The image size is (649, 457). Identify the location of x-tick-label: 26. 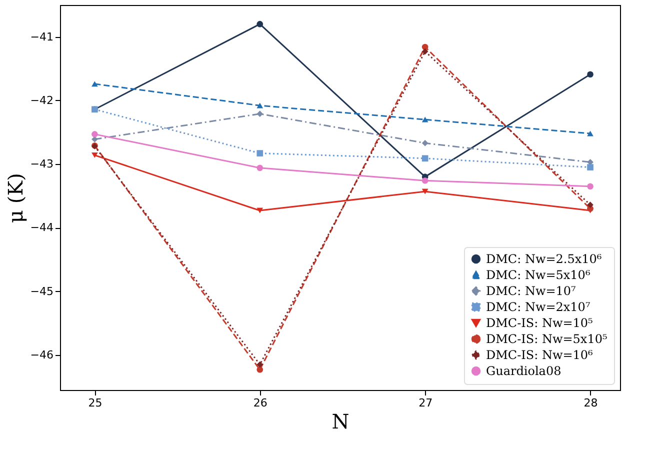
(260, 403).